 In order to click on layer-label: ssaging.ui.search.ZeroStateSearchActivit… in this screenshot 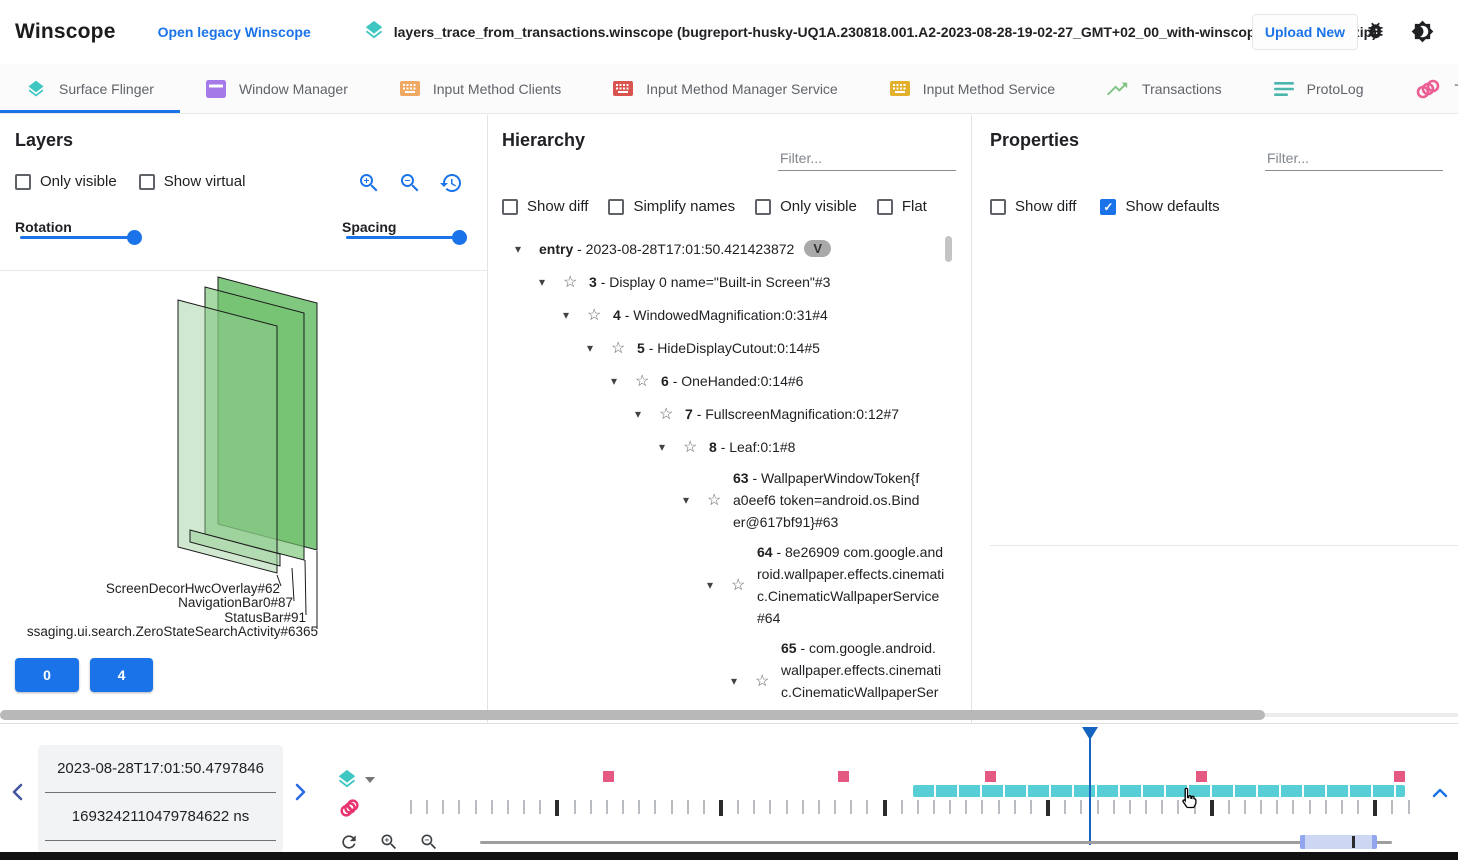, I will do `click(172, 631)`.